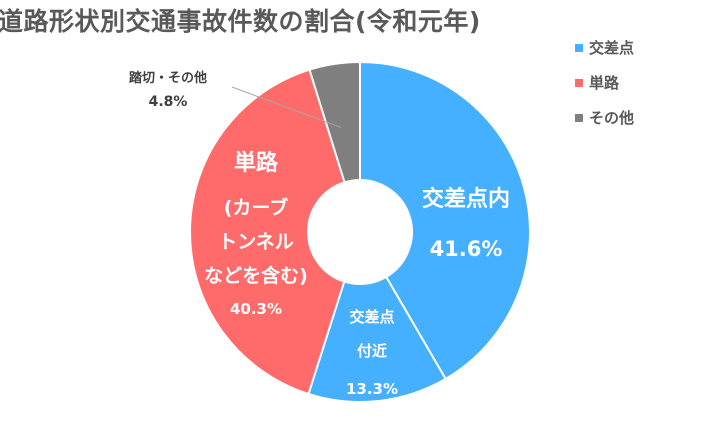 This screenshot has height=427, width=720. What do you see at coordinates (240, 21) in the screenshot?
I see `chart-title: 道路形状別交通事故件数の割合(令和元年)` at bounding box center [240, 21].